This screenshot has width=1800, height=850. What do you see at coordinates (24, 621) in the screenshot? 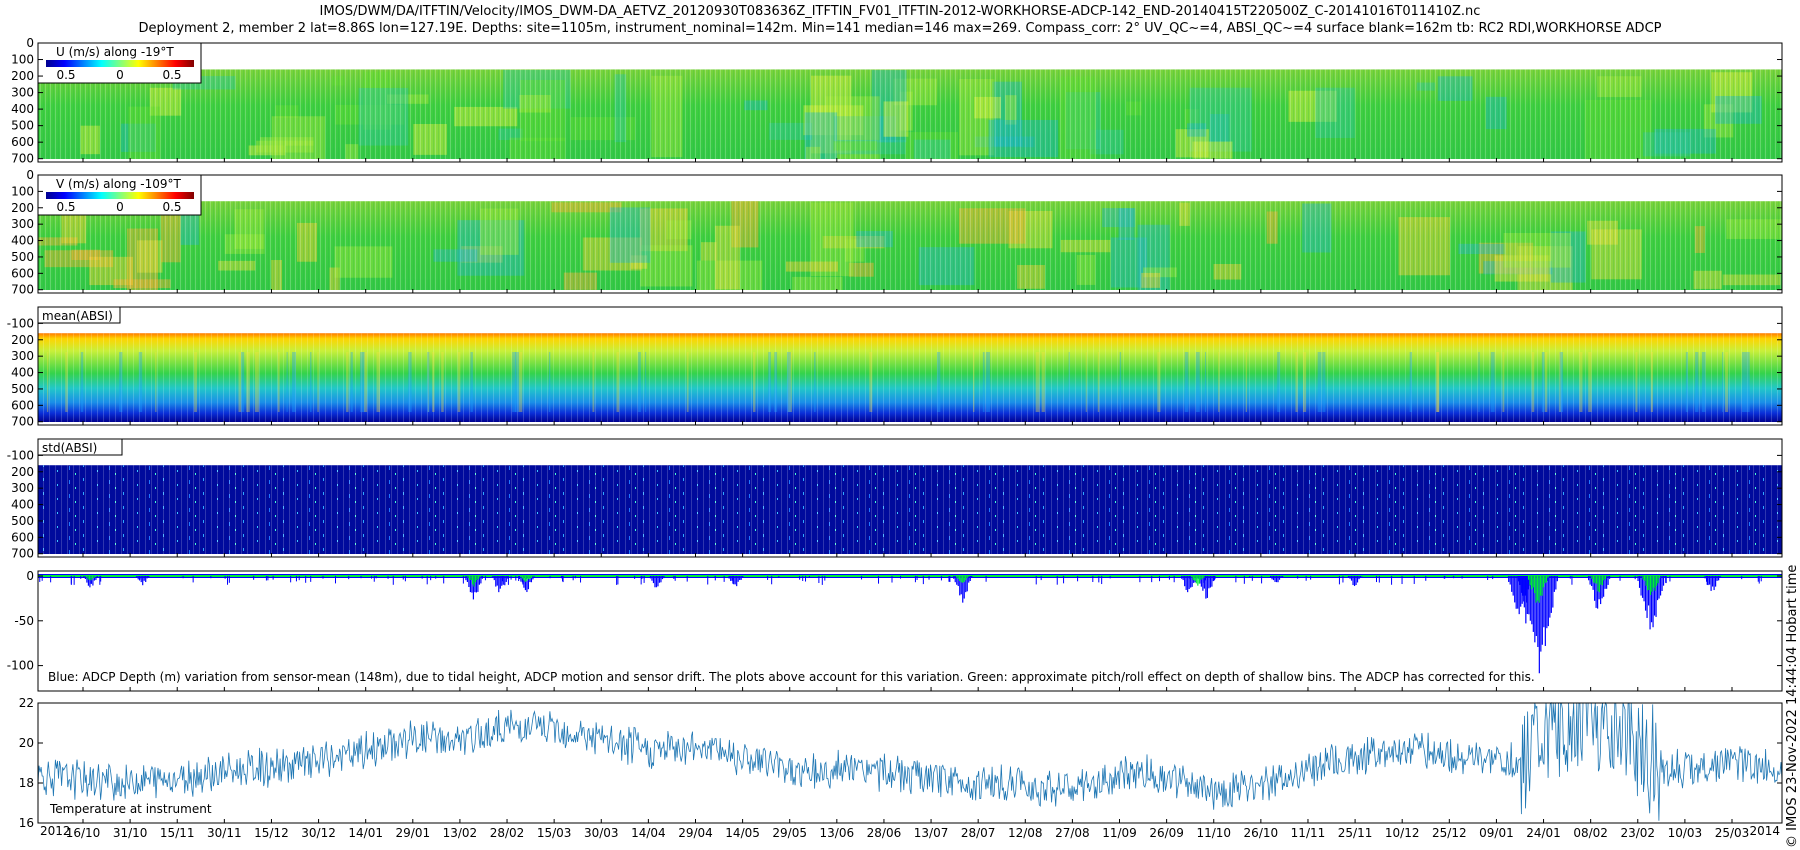
I see `y-tick-label: -50` at bounding box center [24, 621].